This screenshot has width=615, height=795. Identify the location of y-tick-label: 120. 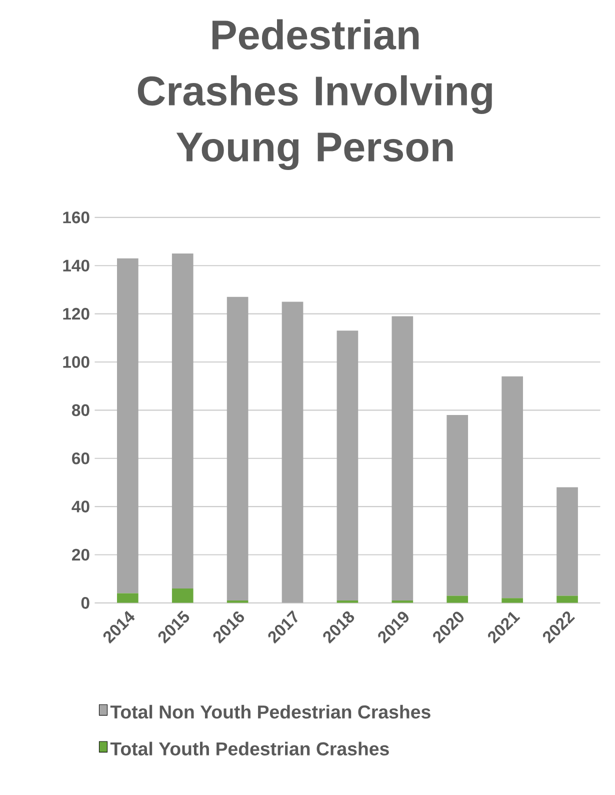
(76, 314).